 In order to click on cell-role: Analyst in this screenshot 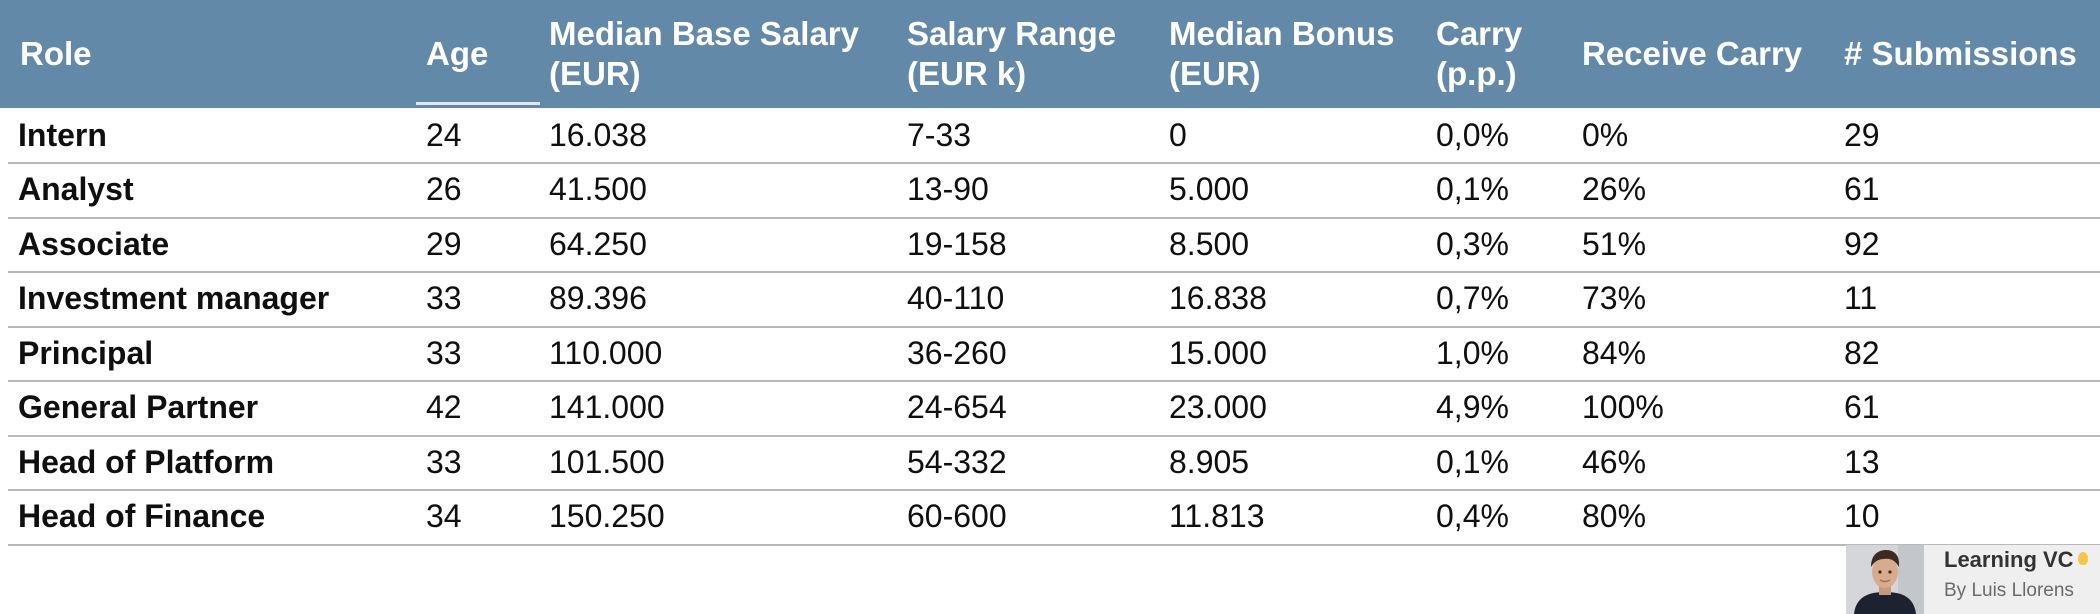, I will do `click(76, 189)`.